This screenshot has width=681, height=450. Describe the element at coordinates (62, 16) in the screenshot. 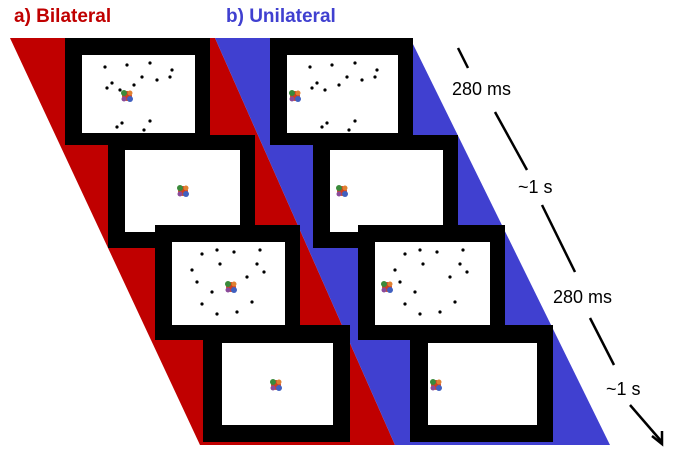

I see `title-bilateral: a) Bilateral` at that location.